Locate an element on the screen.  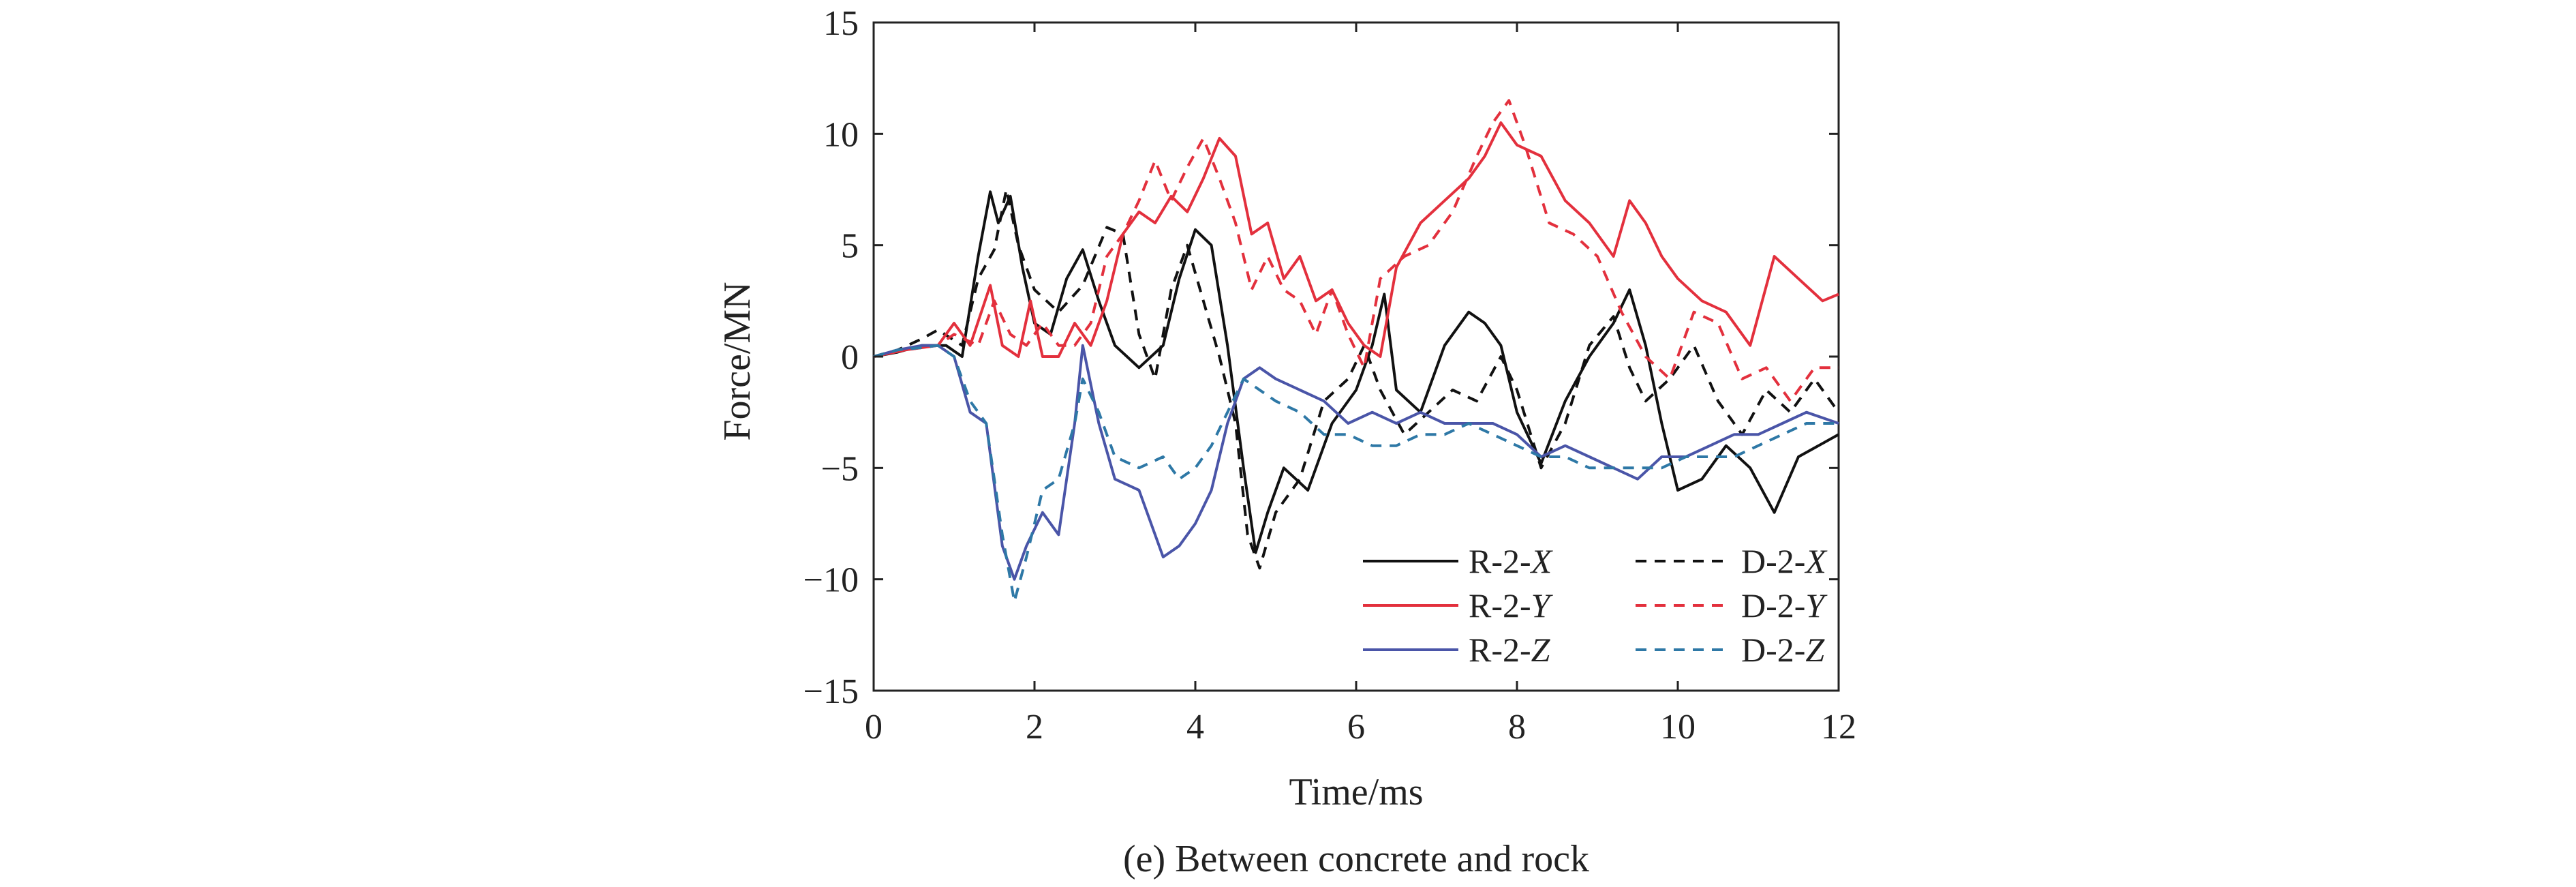
y-axis-title: Force/MN is located at coordinates (737, 361).